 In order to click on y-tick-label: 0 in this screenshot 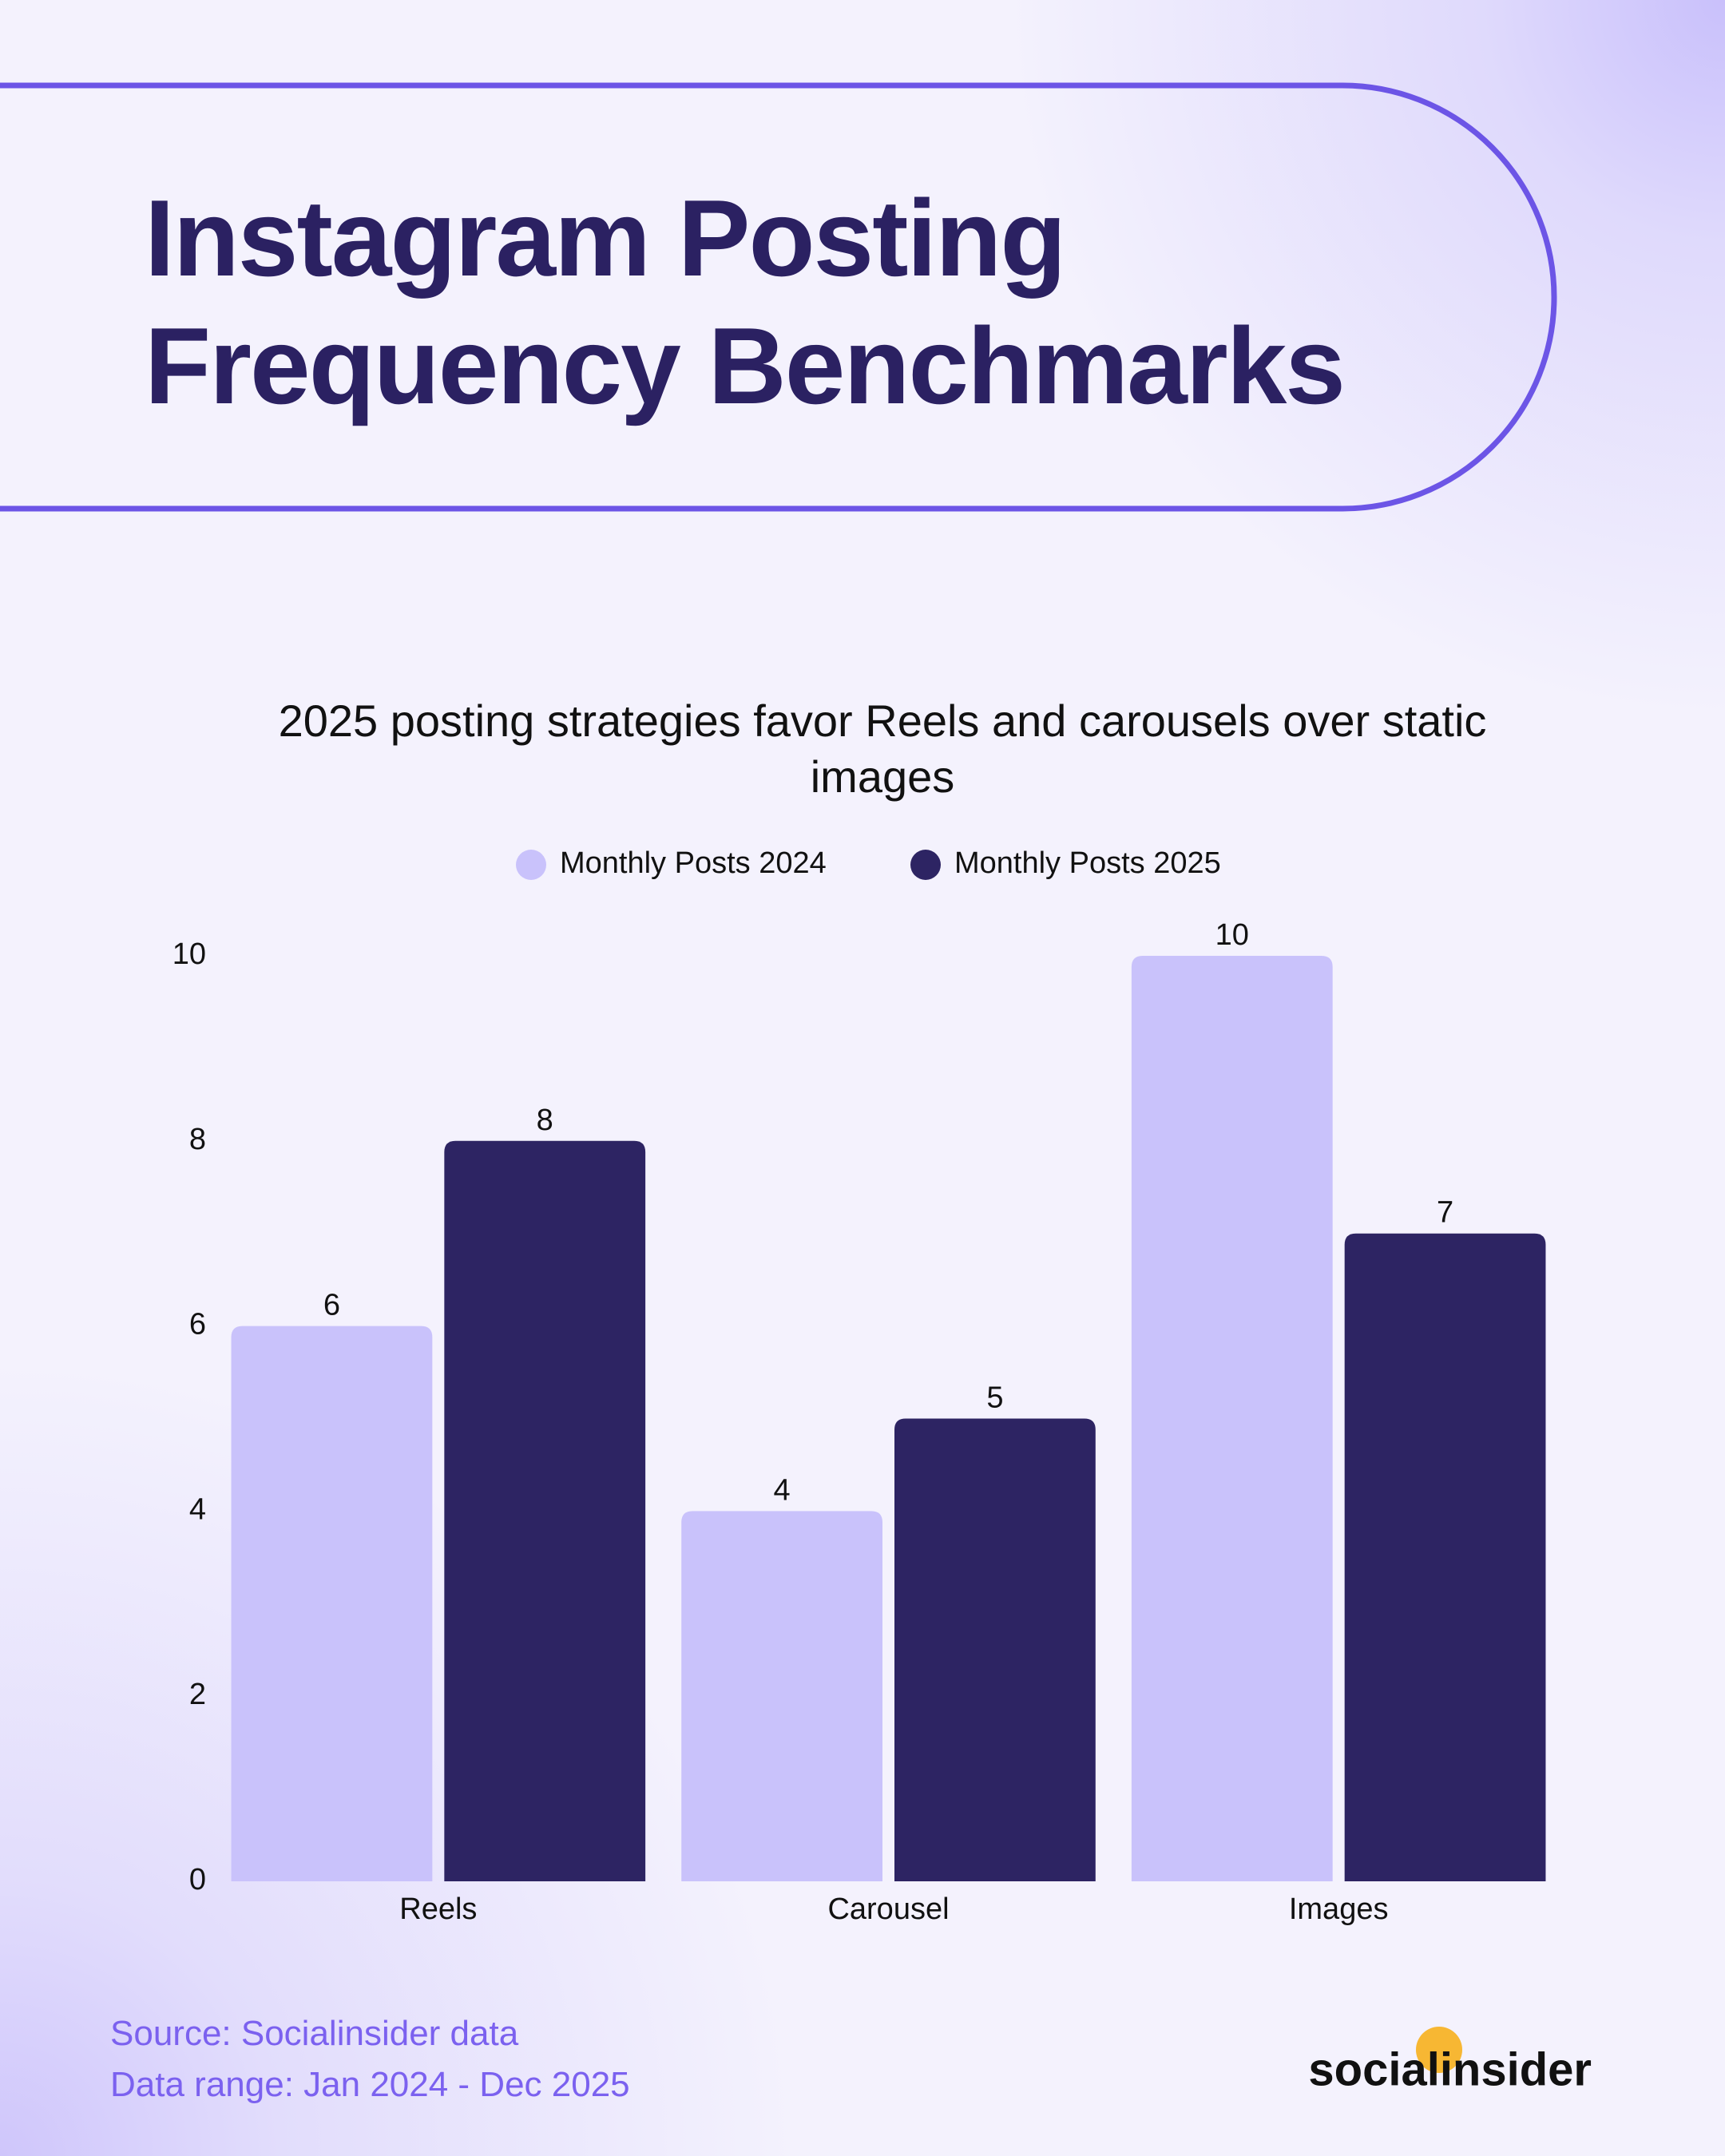, I will do `click(198, 1879)`.